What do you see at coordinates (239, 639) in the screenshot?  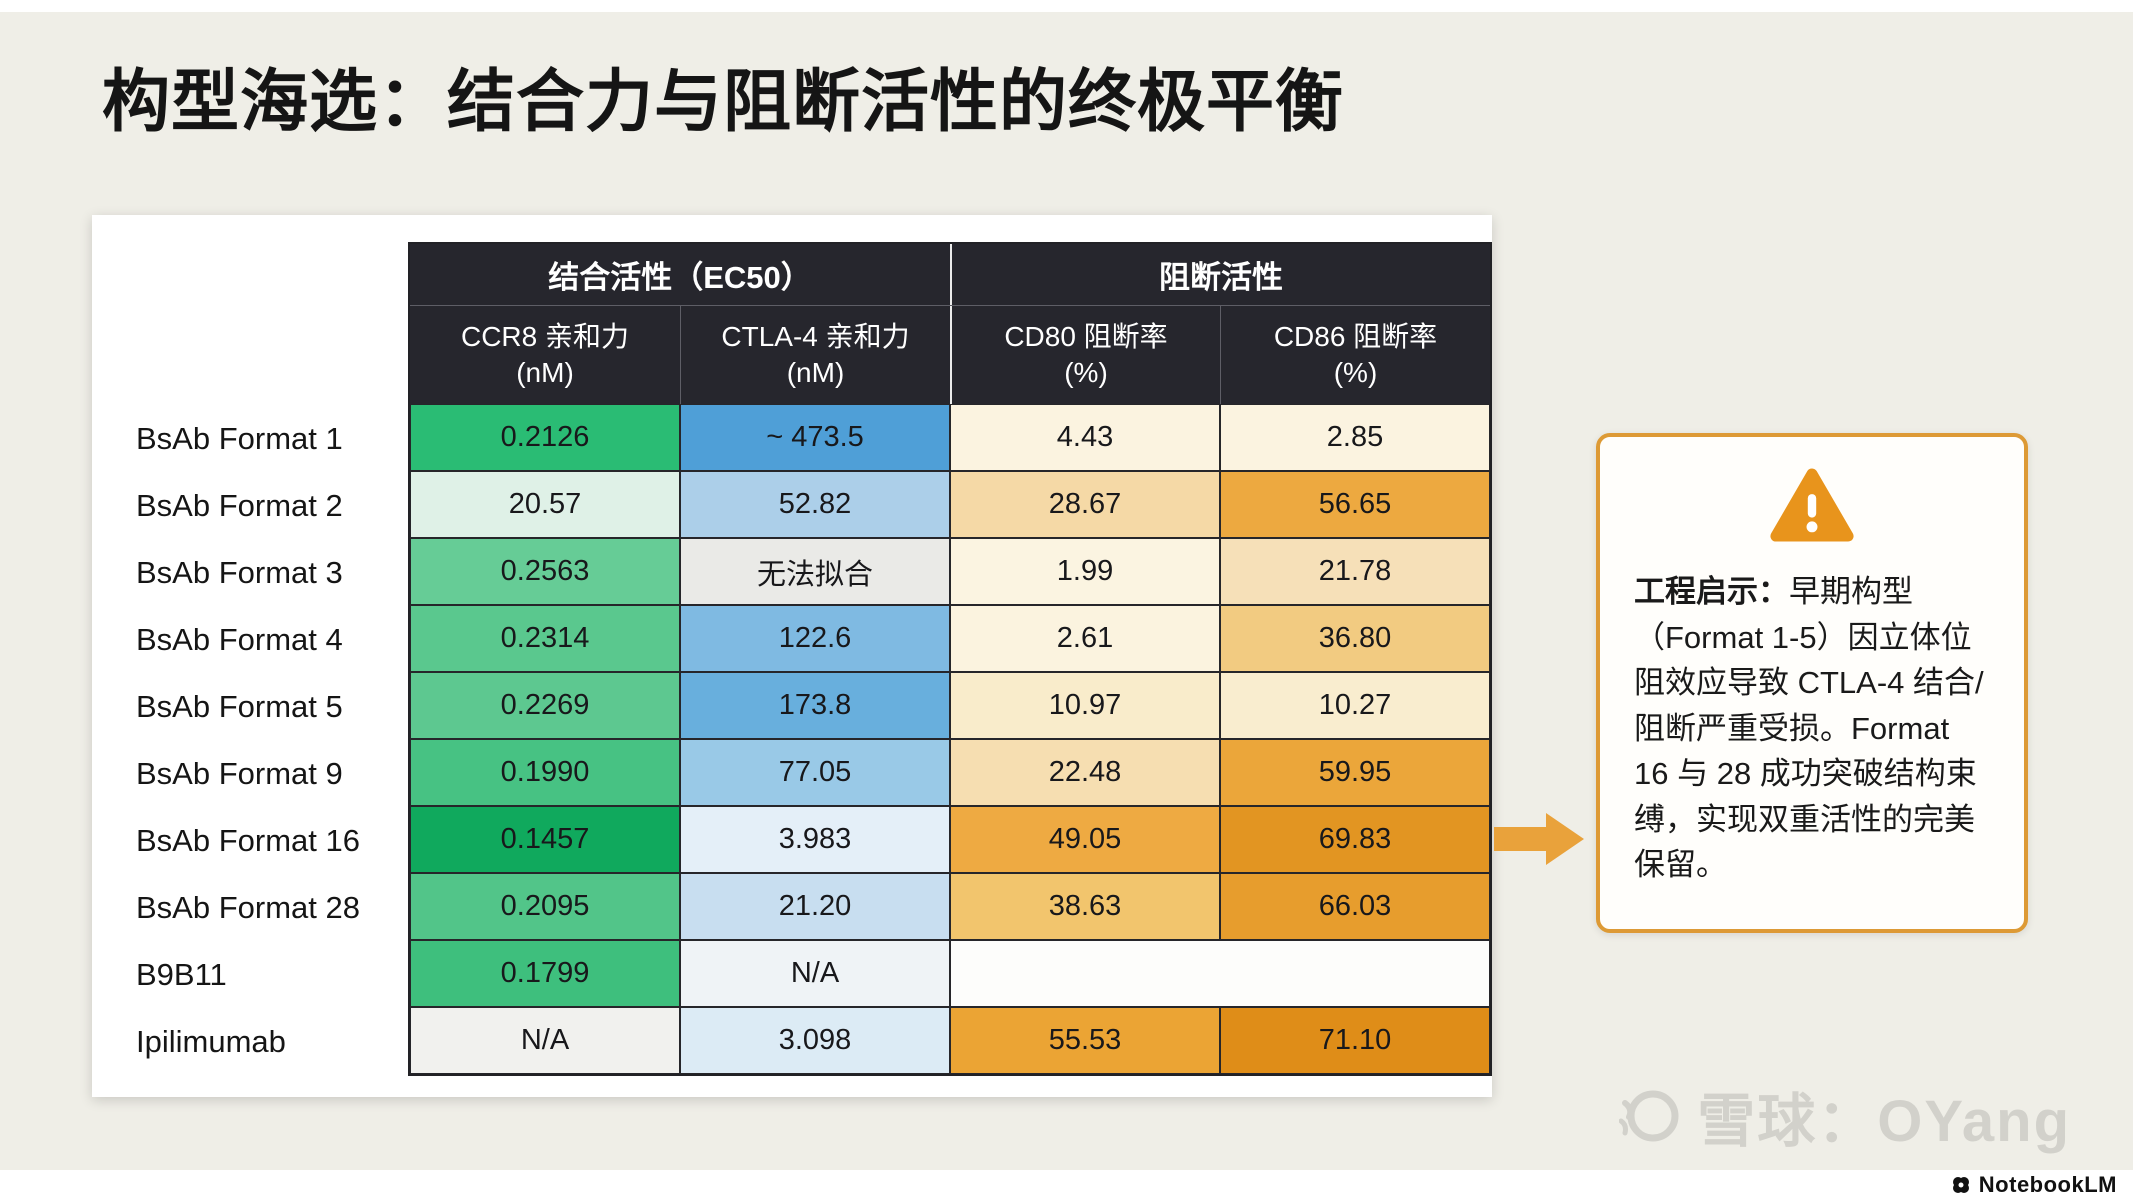 I see `row-label: BsAb Format 4` at bounding box center [239, 639].